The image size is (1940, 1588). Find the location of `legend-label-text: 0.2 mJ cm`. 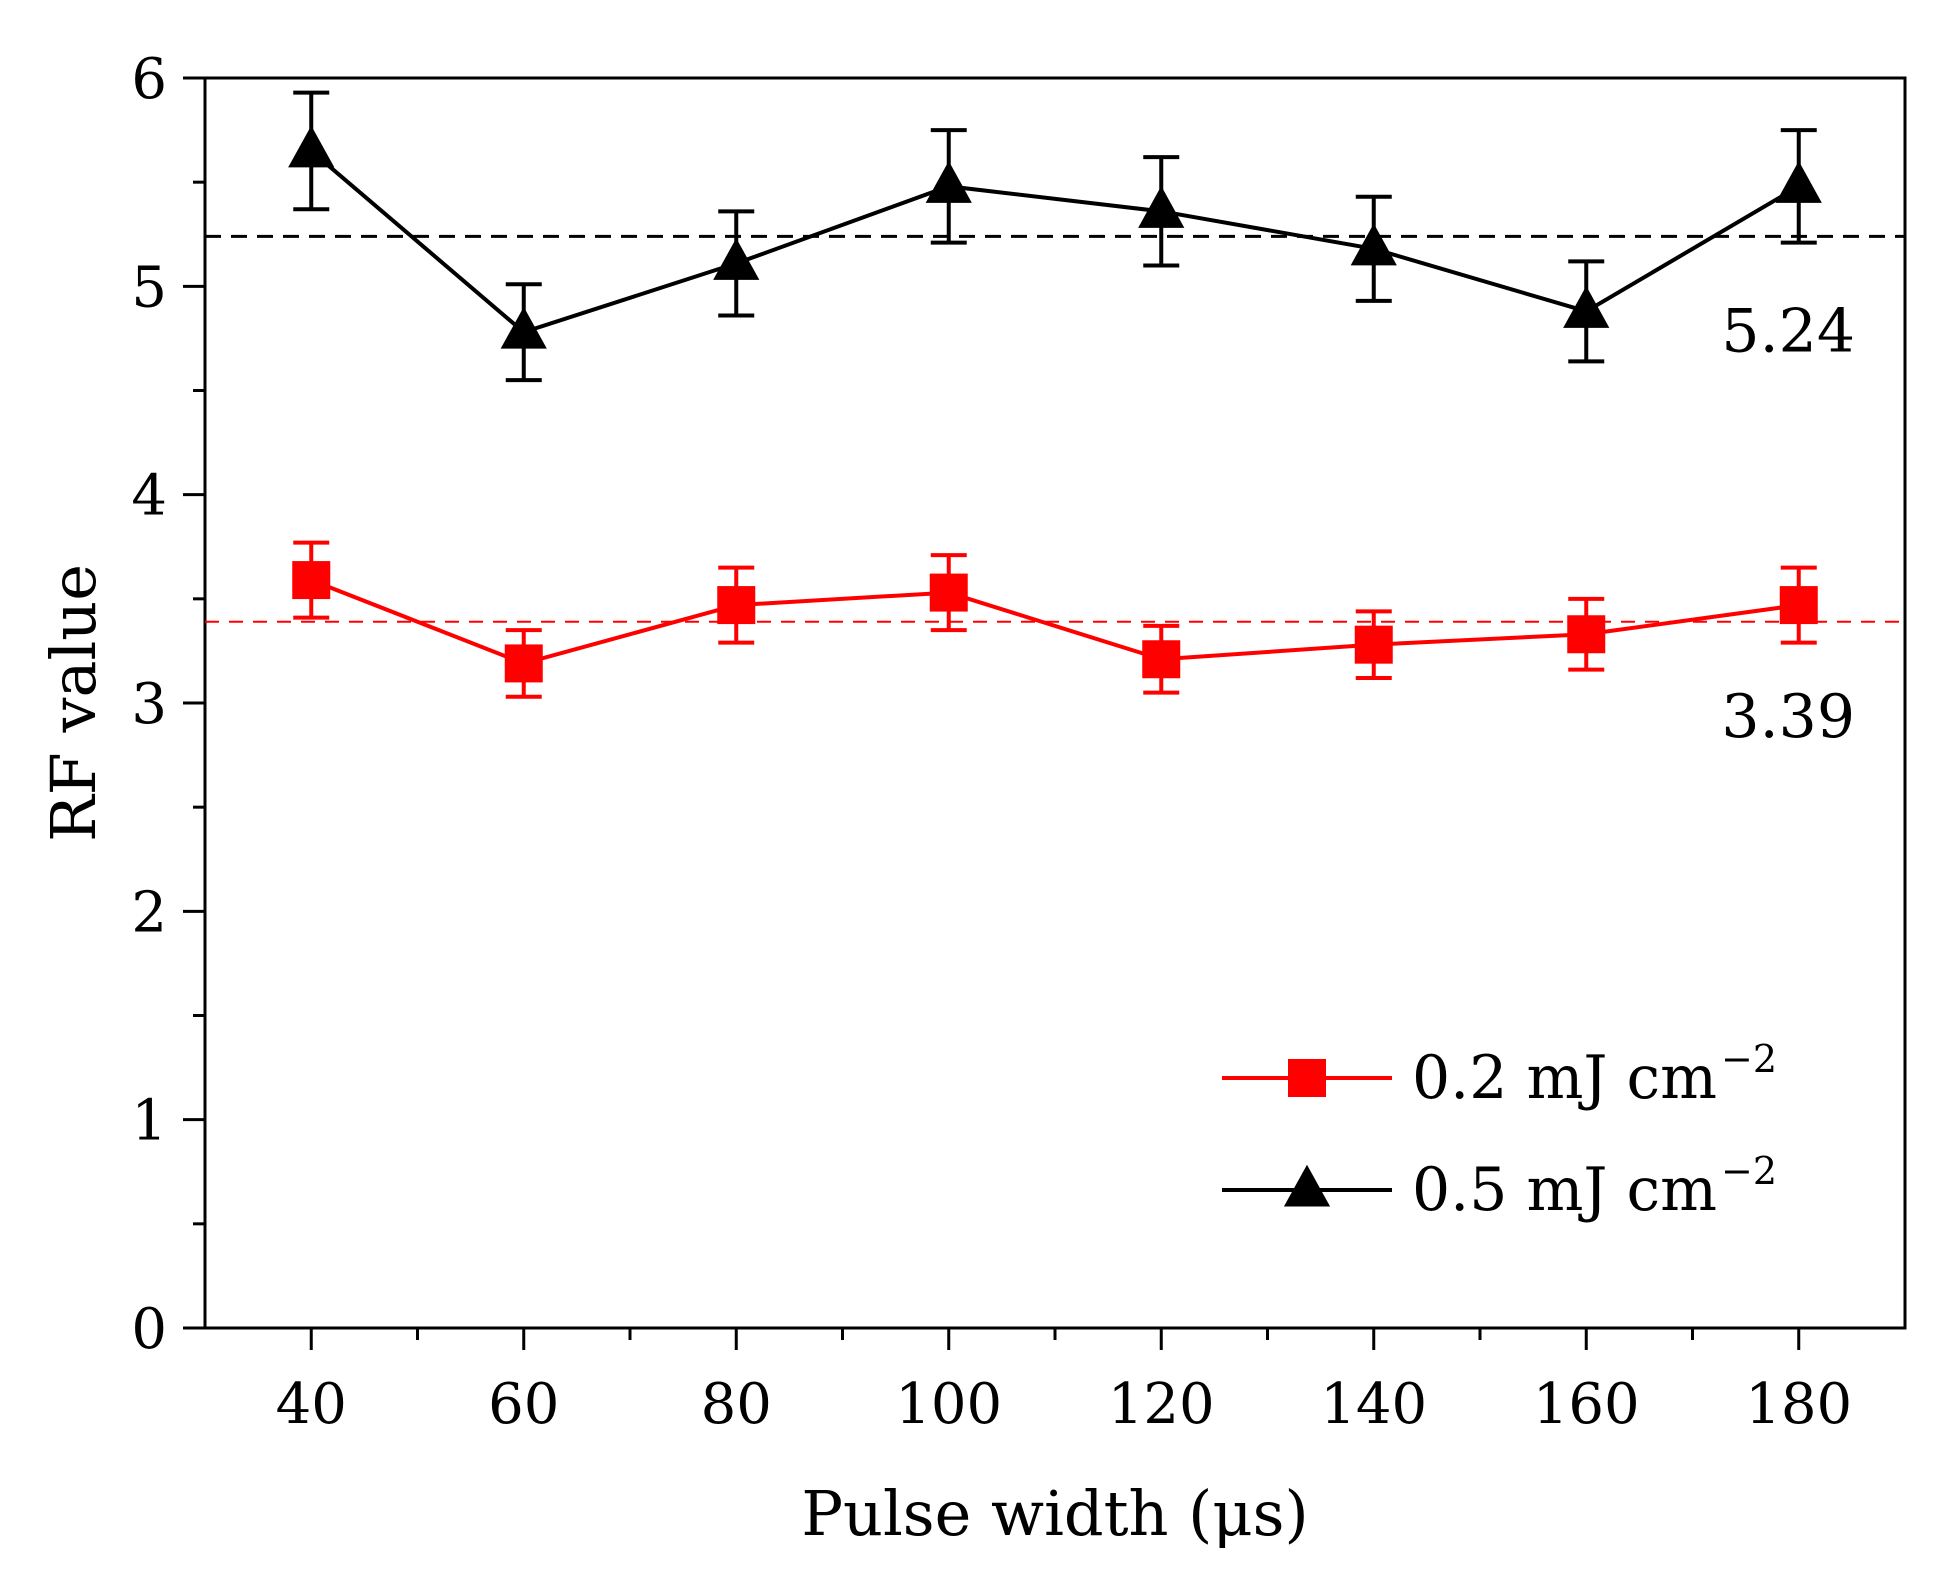

legend-label-text: 0.2 mJ cm is located at coordinates (1564, 1078).